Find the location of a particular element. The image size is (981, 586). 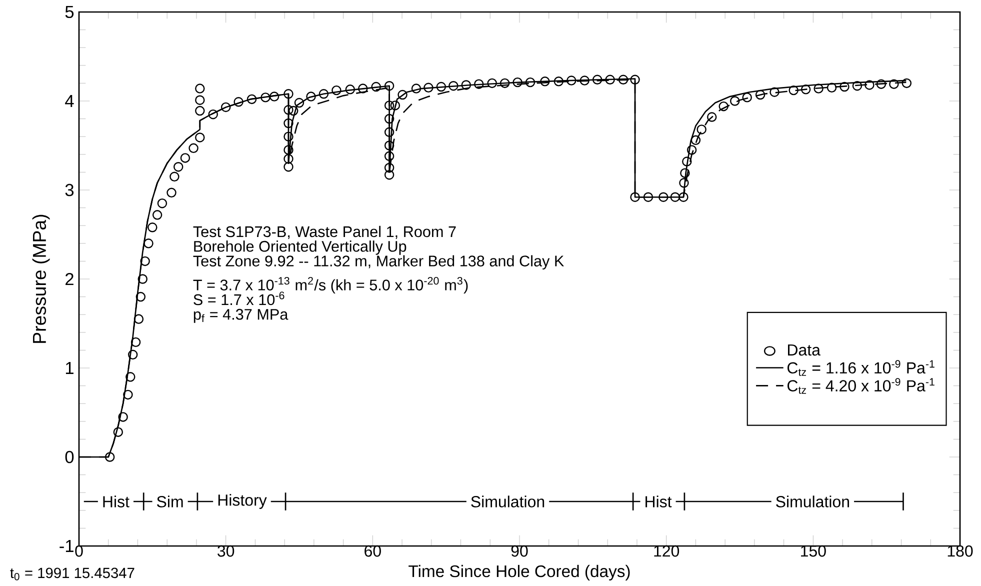

legend-label: C$_{tz}$ = 4.20 x 10$^{-9}$ Pa$^{-1}$ is located at coordinates (861, 386).